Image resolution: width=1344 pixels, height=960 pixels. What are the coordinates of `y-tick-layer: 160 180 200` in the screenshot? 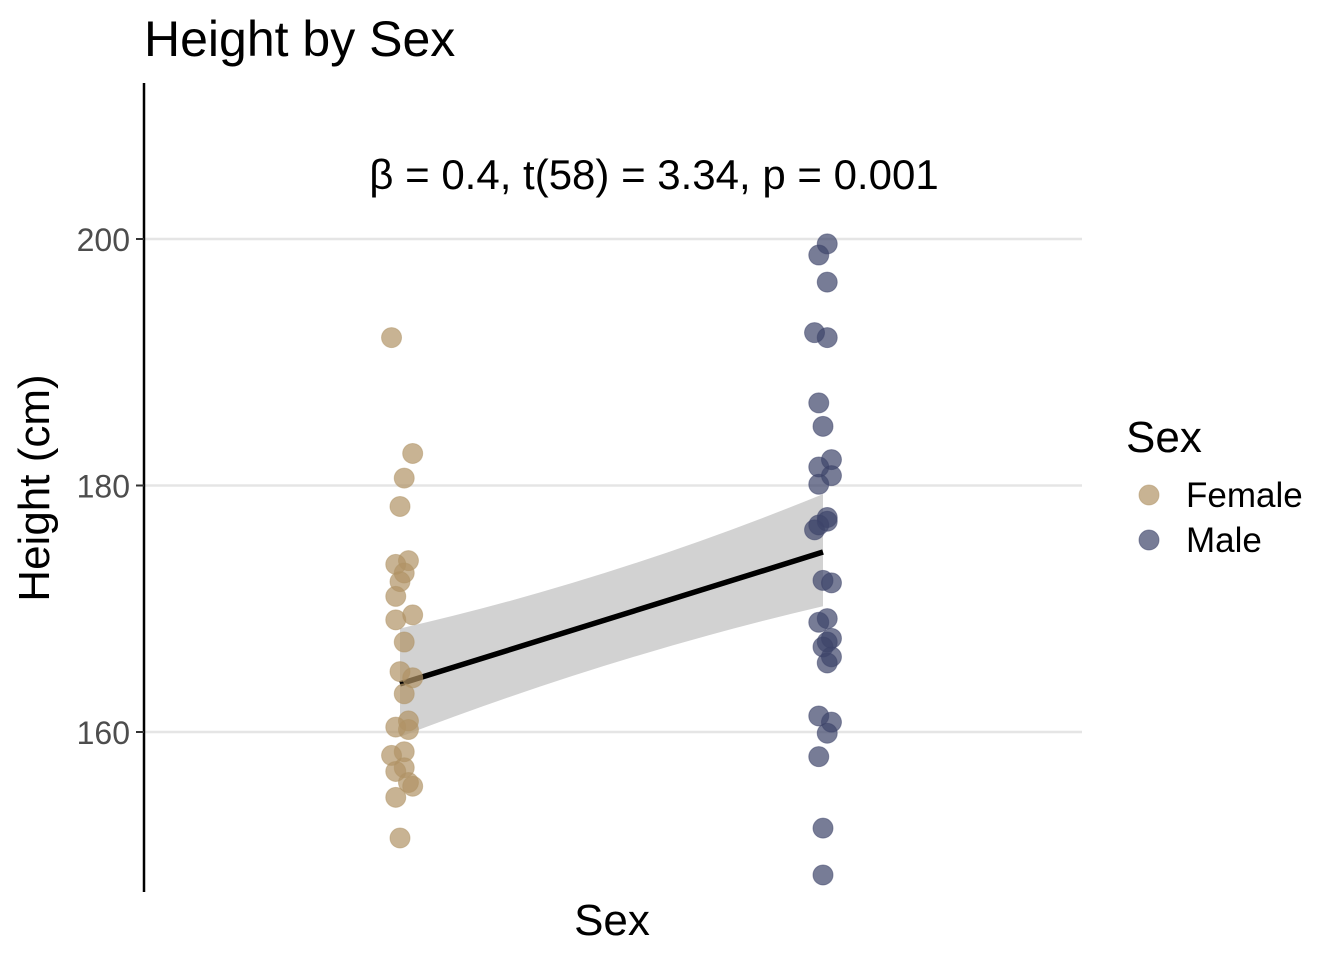 It's located at (110, 486).